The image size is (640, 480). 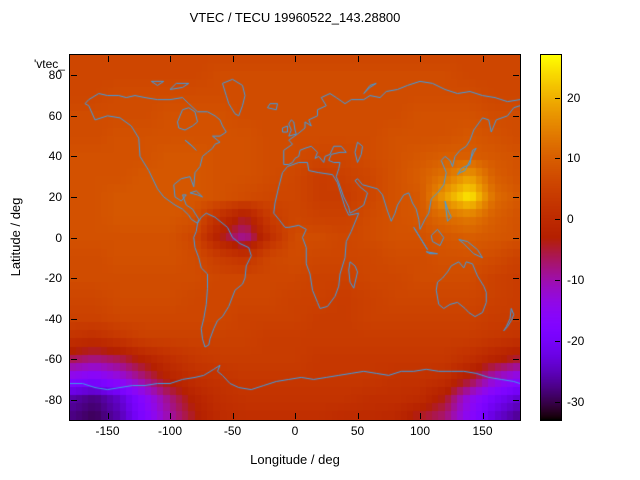 I want to click on plot-title: VTEC / TECU 19960522_143.28800, so click(x=295, y=17).